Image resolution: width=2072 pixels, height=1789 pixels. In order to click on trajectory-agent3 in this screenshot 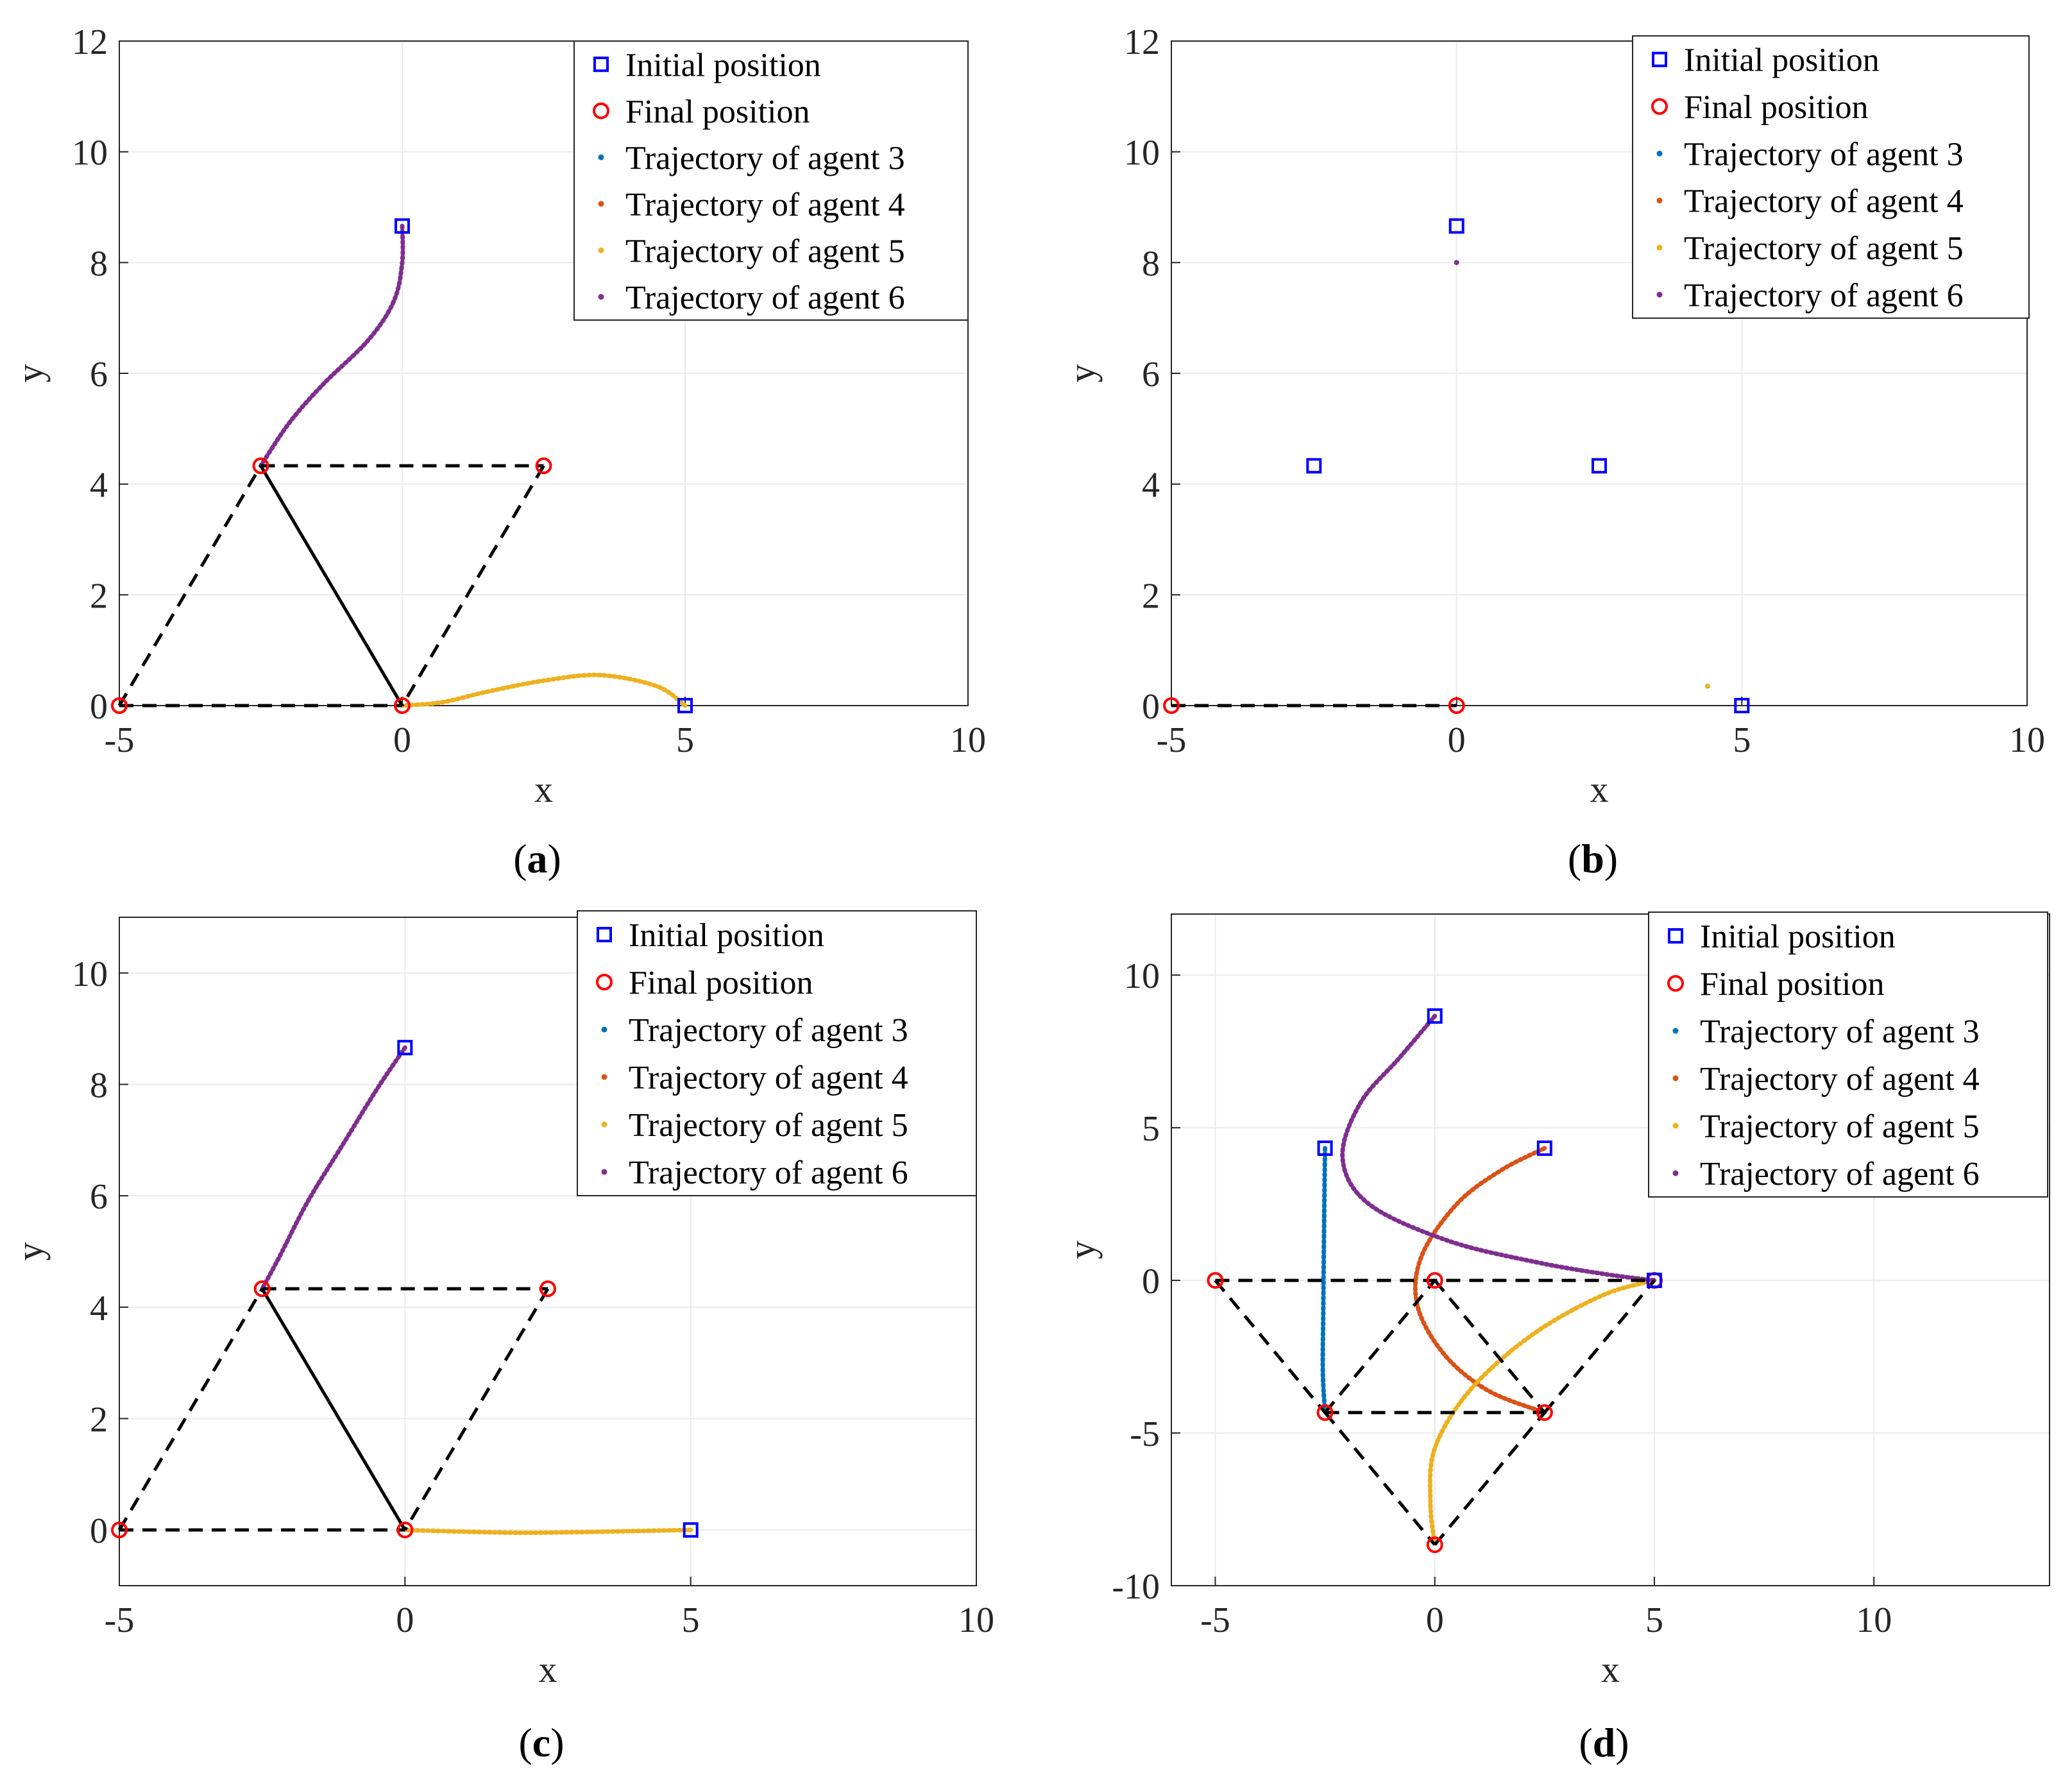, I will do `click(1324, 1280)`.